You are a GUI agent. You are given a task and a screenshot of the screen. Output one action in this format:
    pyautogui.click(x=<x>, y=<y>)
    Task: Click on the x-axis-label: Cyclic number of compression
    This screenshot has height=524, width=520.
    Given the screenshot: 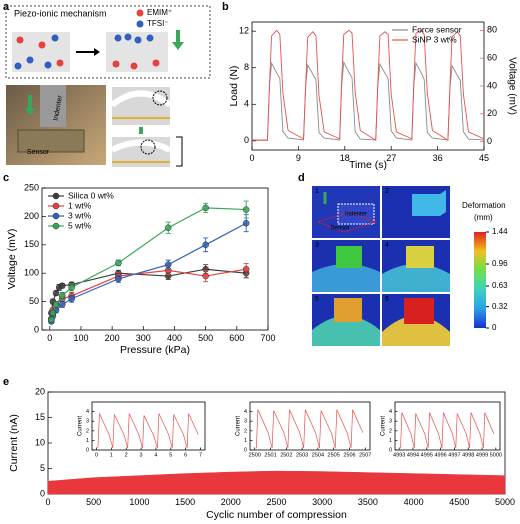 What is the action you would take?
    pyautogui.click(x=276, y=515)
    